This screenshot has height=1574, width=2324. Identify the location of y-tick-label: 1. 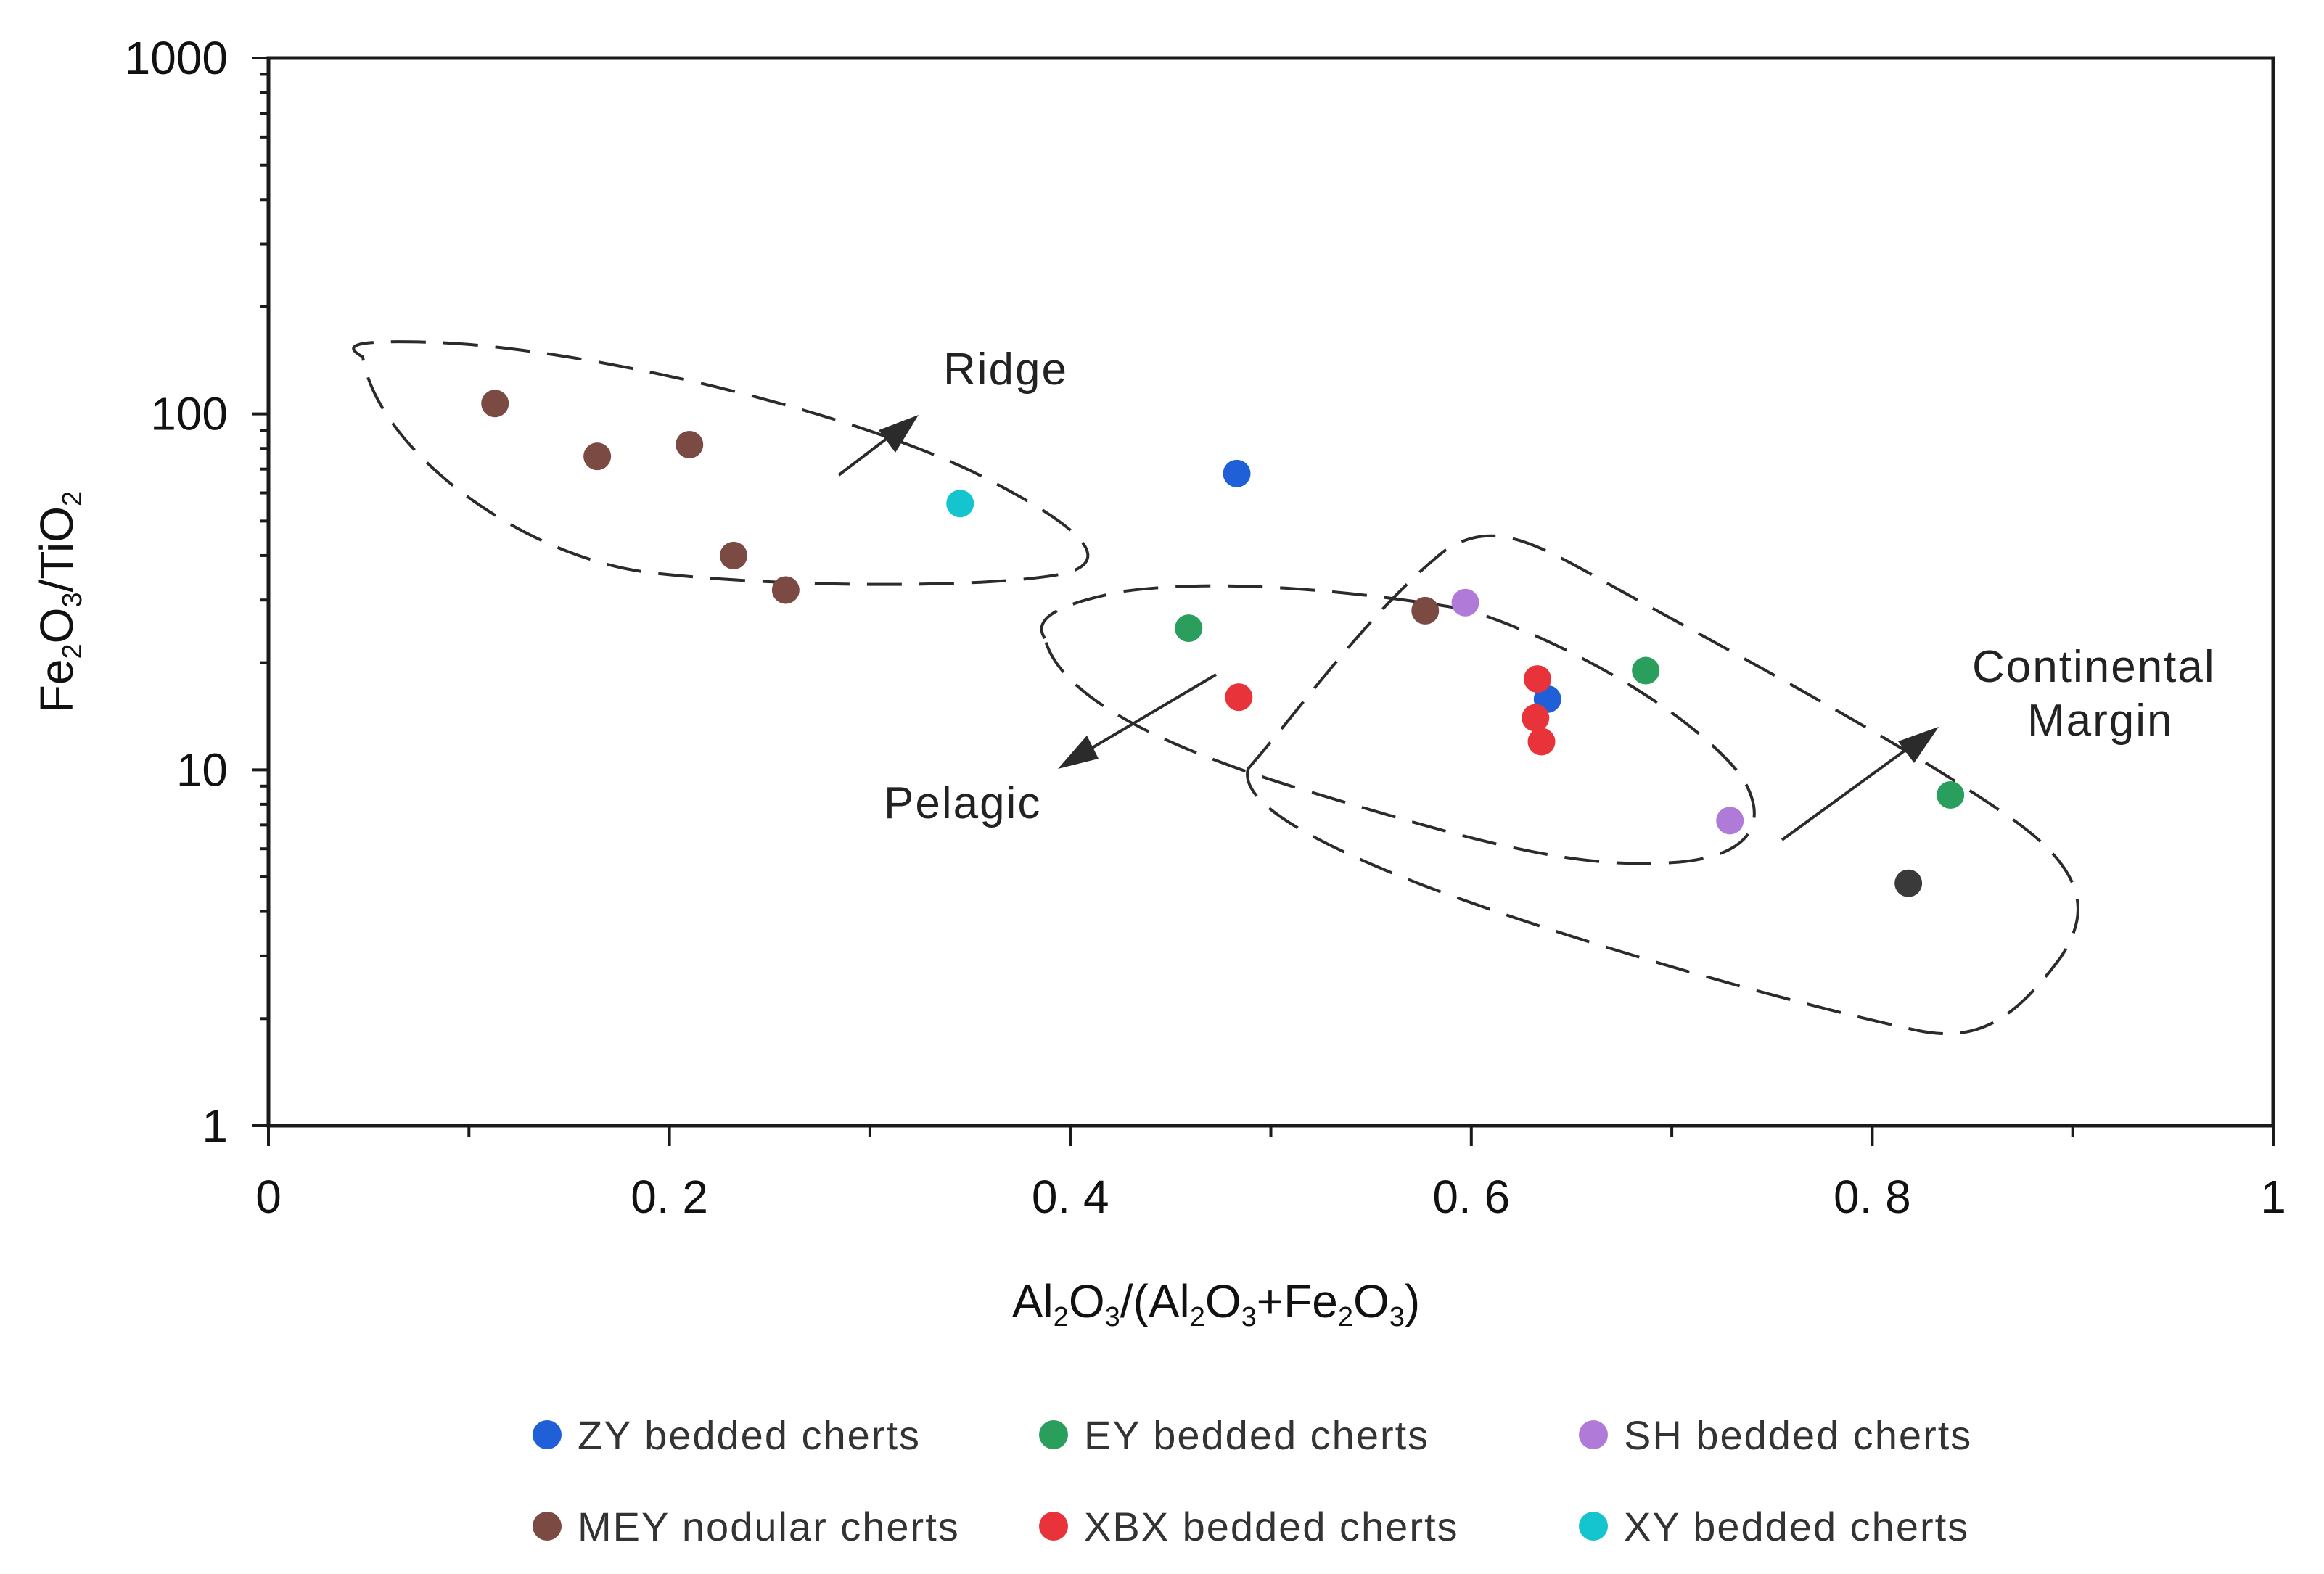
(215, 1126).